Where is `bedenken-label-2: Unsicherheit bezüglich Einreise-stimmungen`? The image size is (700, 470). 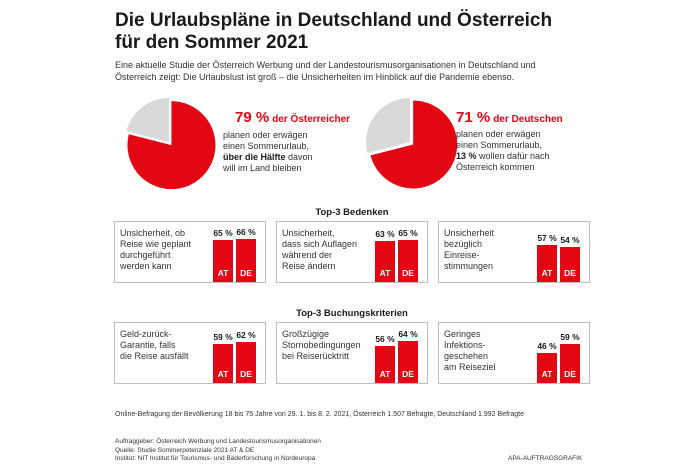 bedenken-label-2: Unsicherheit bezüglich Einreise-stimmungen is located at coordinates (484, 250).